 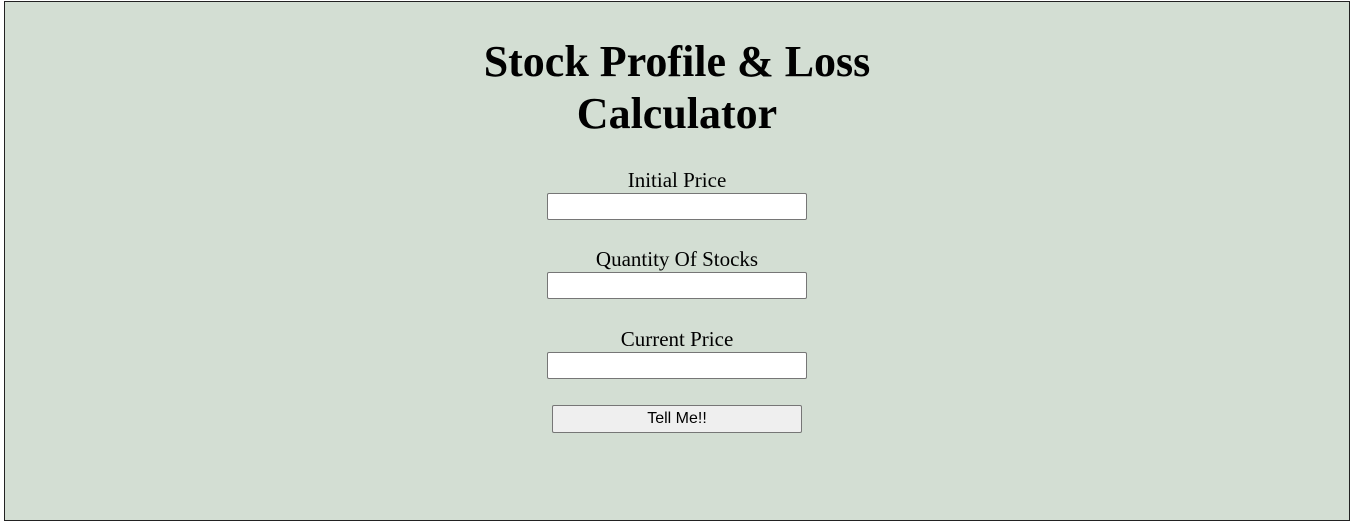 What do you see at coordinates (677, 419) in the screenshot?
I see `tell-me-button: Tell Me!!` at bounding box center [677, 419].